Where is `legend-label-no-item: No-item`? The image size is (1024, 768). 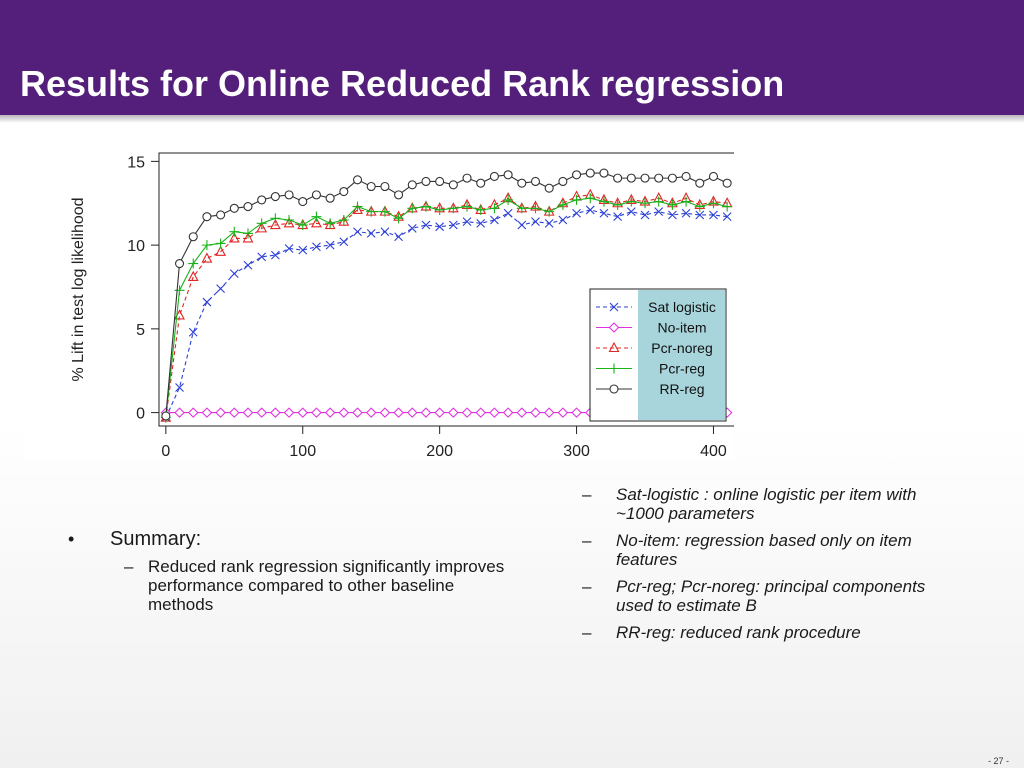 legend-label-no-item: No-item is located at coordinates (681, 328).